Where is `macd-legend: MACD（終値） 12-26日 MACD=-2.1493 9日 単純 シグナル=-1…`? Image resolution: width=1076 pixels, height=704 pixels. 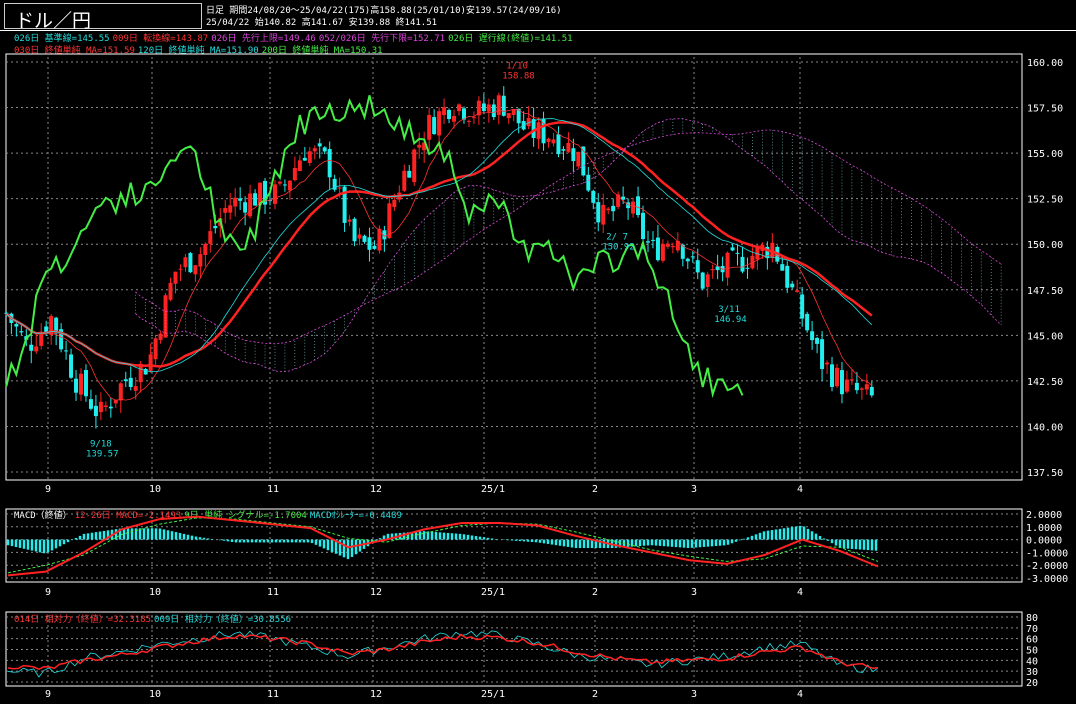
macd-legend: MACD（終値） 12-26日 MACD=-2.1493 9日 単純 シグナル=-1… is located at coordinates (209, 514).